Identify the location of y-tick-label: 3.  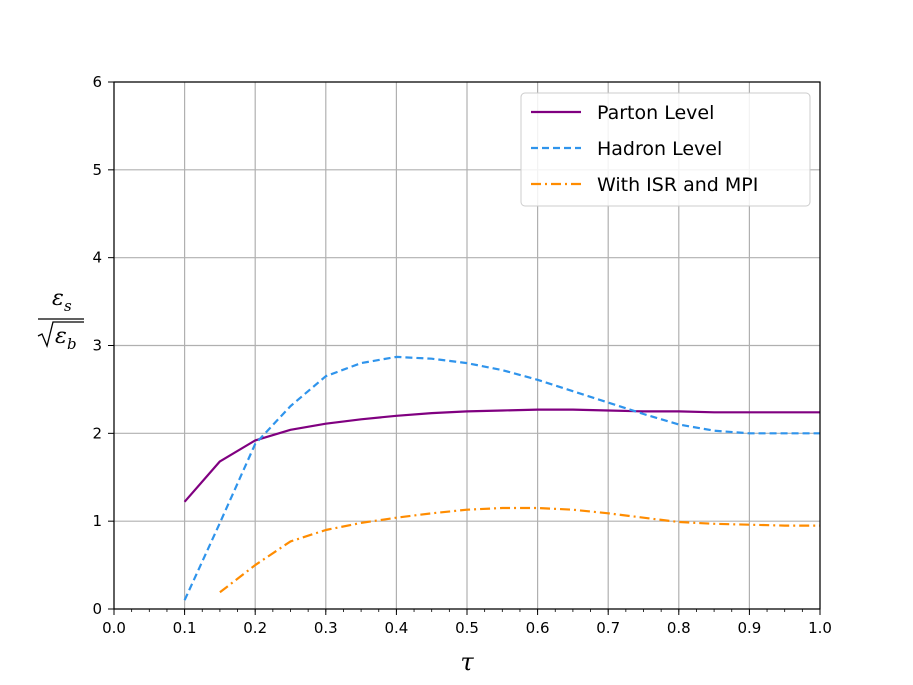
(97, 346).